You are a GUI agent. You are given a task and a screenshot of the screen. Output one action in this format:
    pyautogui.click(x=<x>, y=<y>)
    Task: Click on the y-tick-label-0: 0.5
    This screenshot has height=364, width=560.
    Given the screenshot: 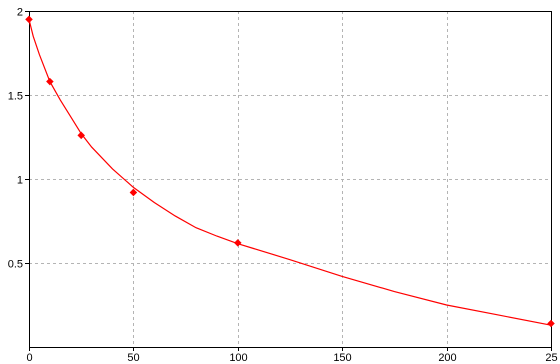 What is the action you would take?
    pyautogui.click(x=15, y=265)
    